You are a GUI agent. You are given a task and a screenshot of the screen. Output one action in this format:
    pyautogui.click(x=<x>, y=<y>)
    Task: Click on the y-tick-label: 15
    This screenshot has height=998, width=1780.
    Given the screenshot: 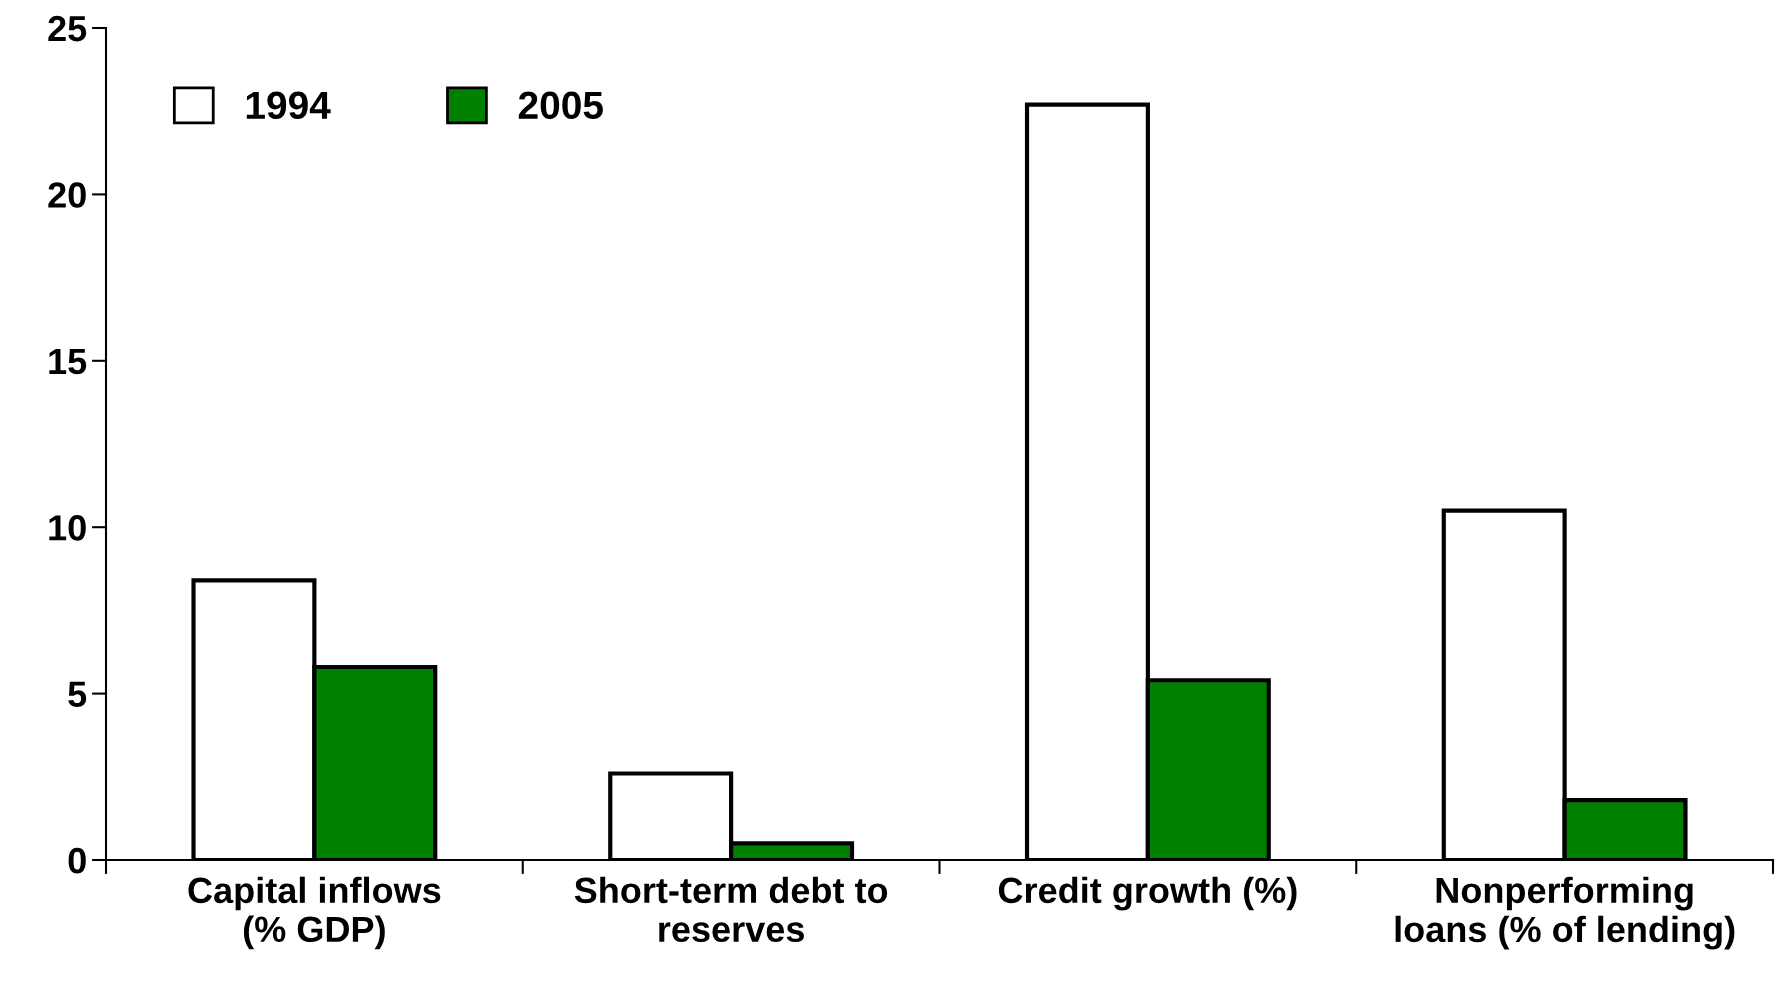 What is the action you would take?
    pyautogui.click(x=68, y=362)
    